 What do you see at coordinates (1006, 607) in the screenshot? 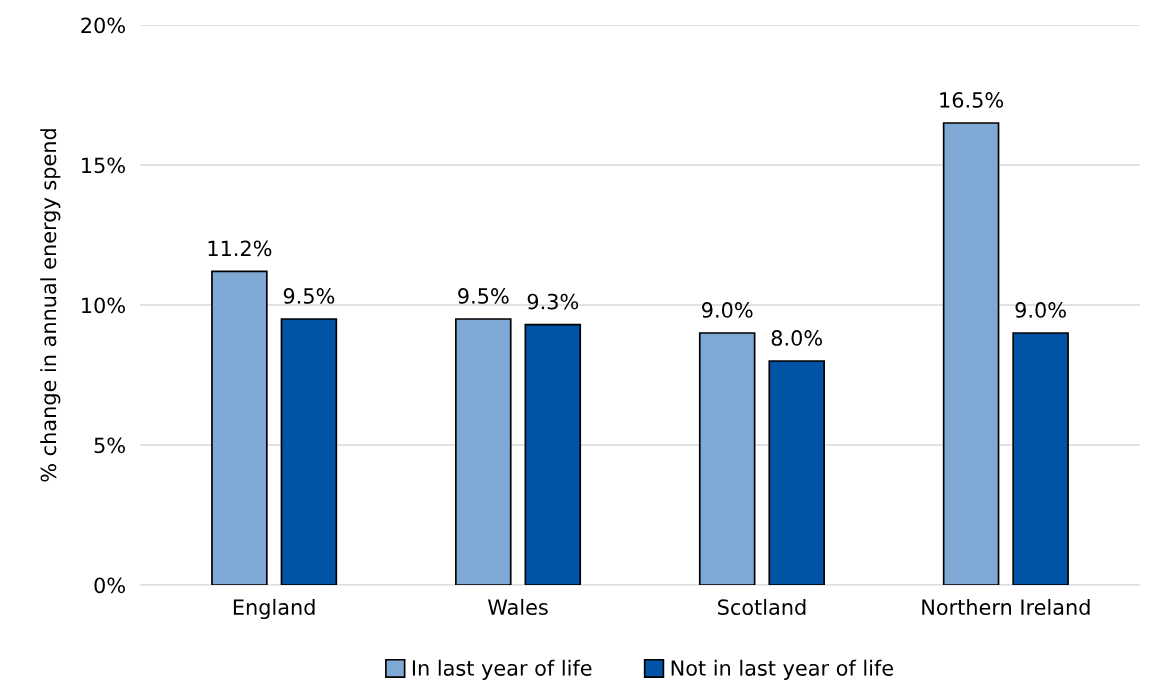
I see `x-tick-label: Northern Ireland` at bounding box center [1006, 607].